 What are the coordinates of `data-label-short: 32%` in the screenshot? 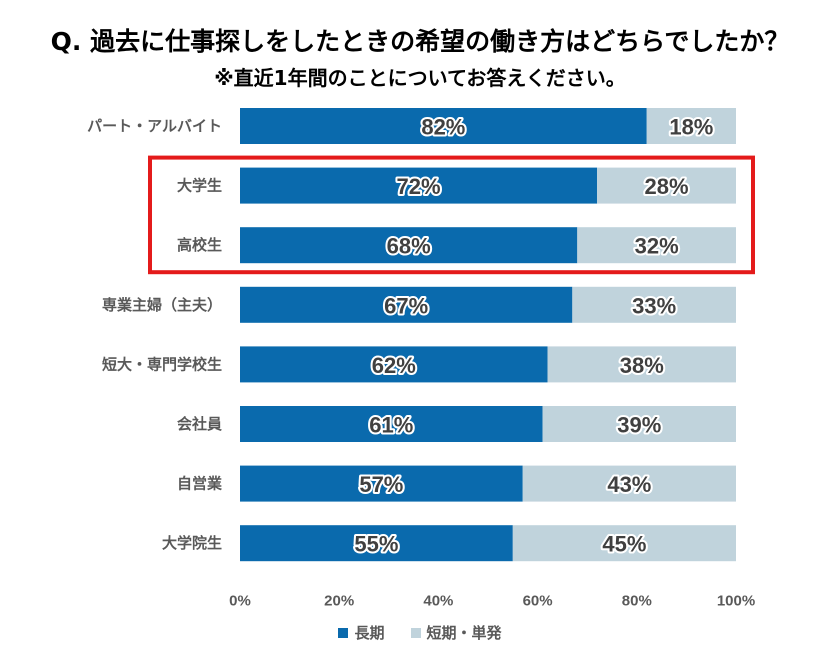 It's located at (657, 246).